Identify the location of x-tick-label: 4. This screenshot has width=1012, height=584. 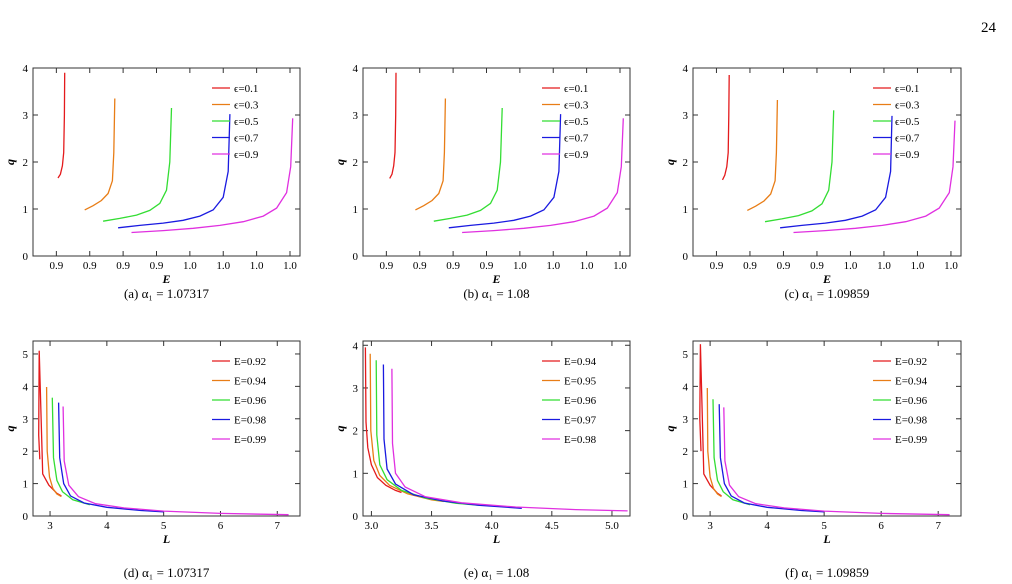
(107, 526).